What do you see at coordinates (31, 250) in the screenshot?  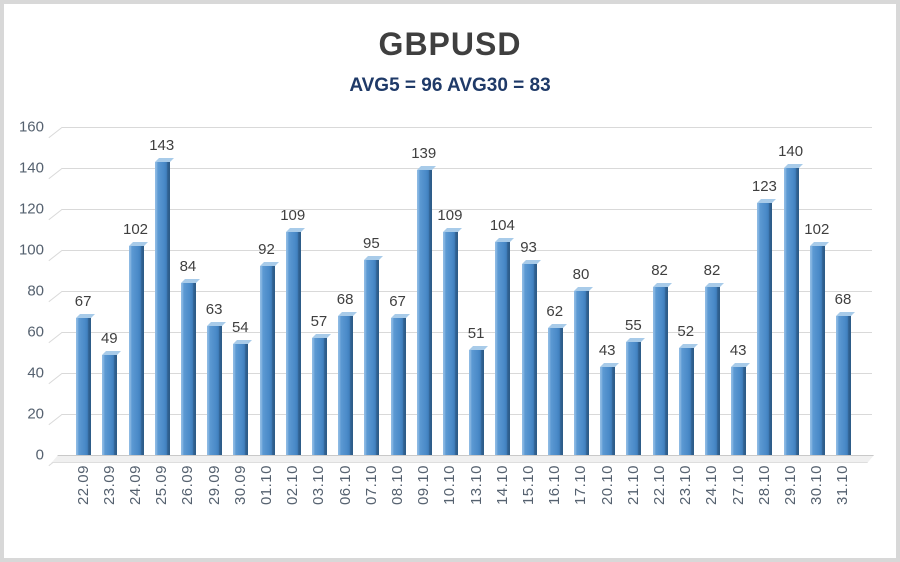 I see `y-axis-tick-label: 100` at bounding box center [31, 250].